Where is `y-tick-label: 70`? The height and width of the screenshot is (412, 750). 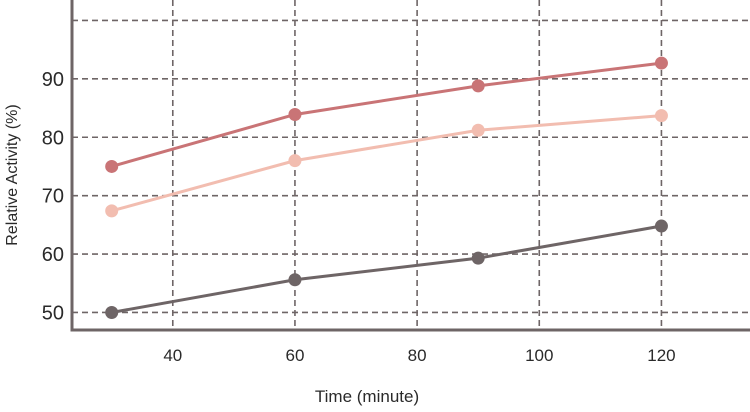
y-tick-label: 70 is located at coordinates (53, 197).